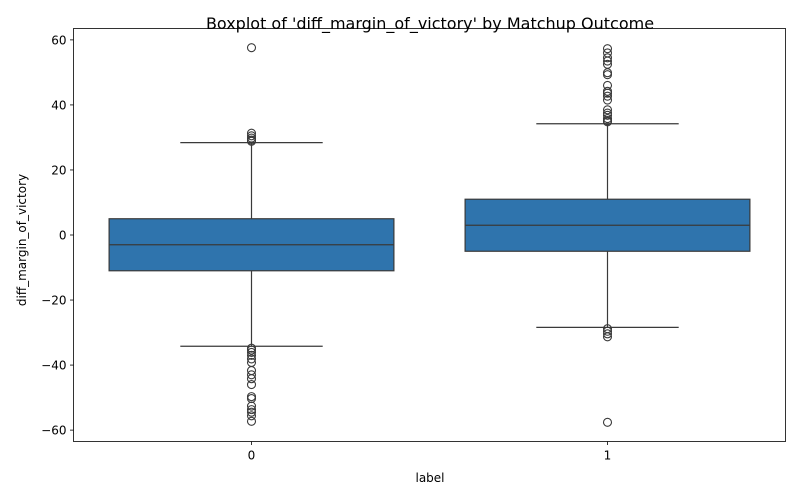  What do you see at coordinates (58, 40) in the screenshot?
I see `y-tick-label: 60` at bounding box center [58, 40].